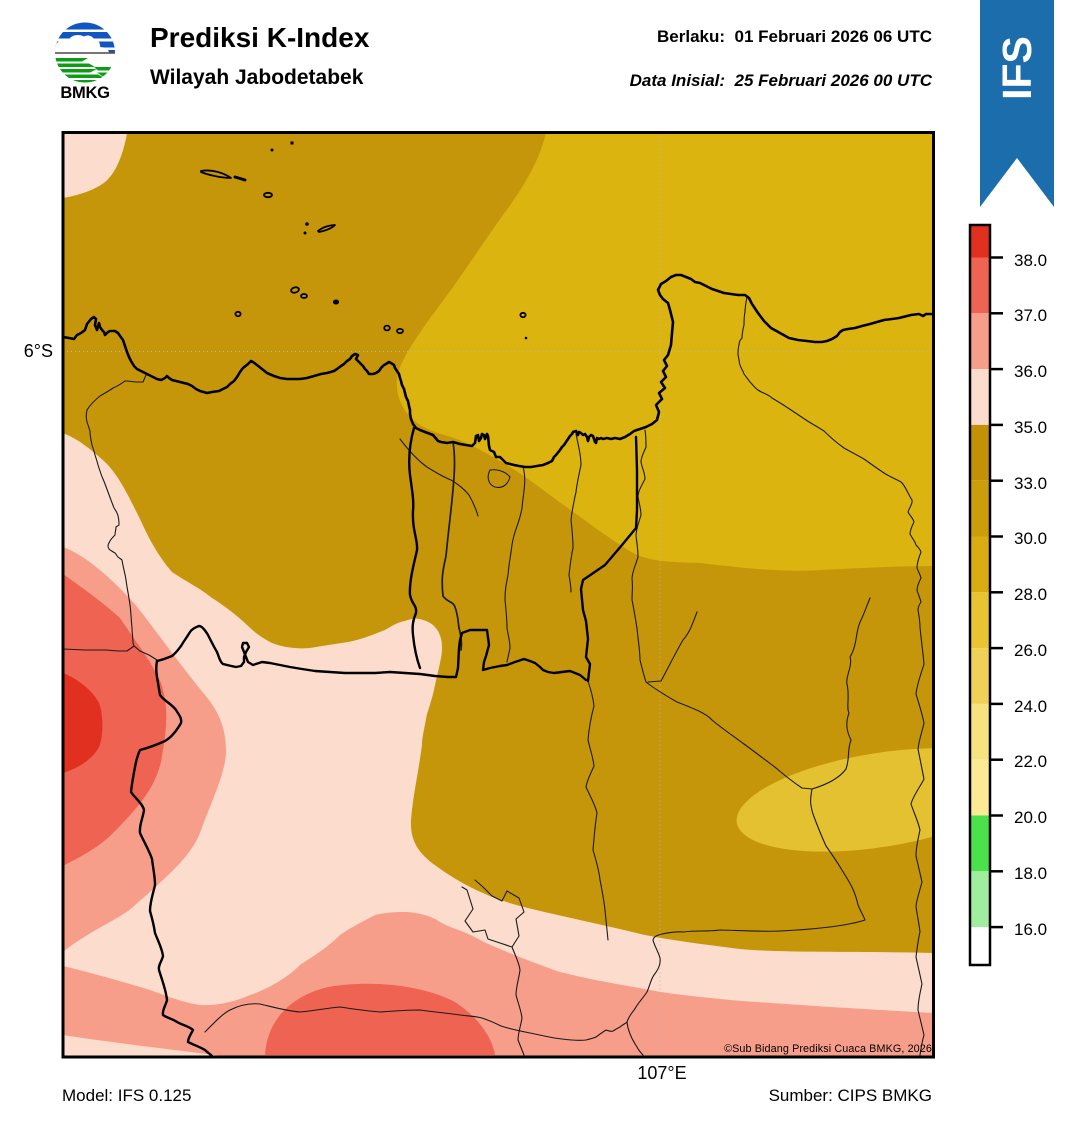 This screenshot has height=1128, width=1072. What do you see at coordinates (1030, 929) in the screenshot?
I see `svg-text: 16.0` at bounding box center [1030, 929].